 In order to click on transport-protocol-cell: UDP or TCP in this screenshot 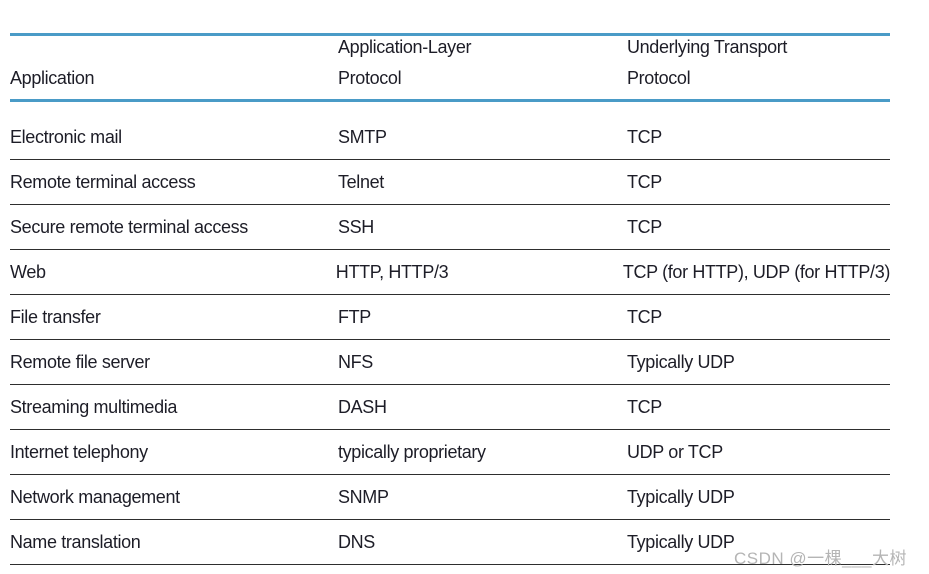, I will do `click(675, 451)`.